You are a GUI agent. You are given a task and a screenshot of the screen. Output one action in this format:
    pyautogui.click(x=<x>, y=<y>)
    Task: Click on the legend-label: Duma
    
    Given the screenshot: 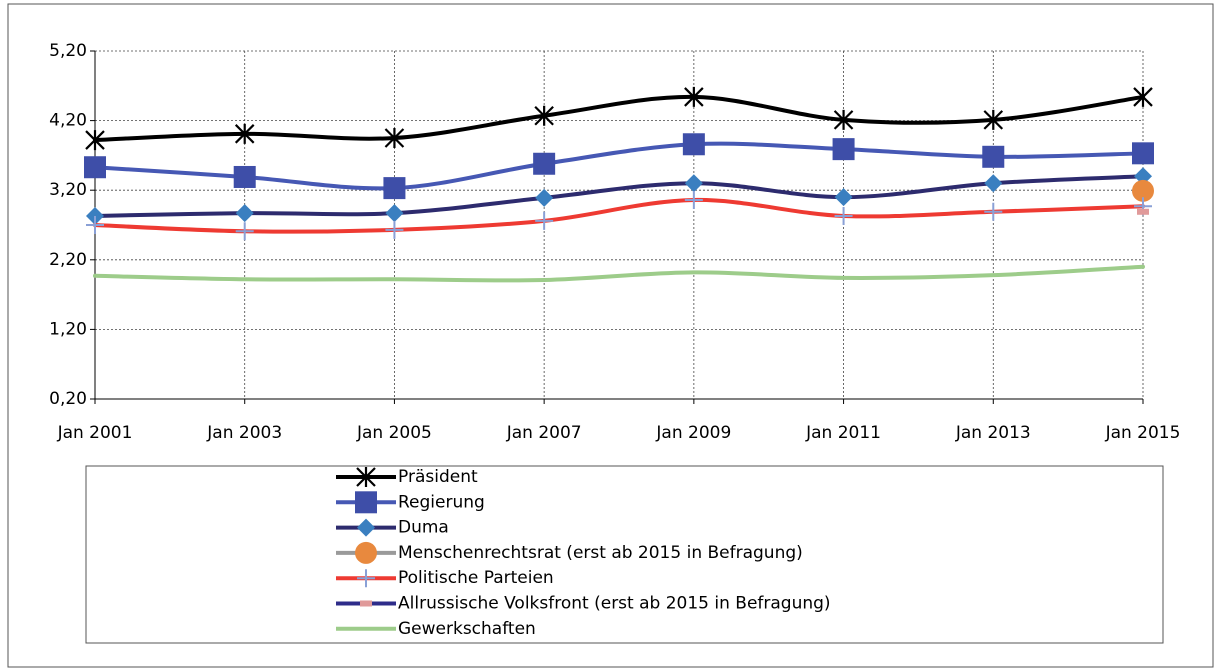 What is the action you would take?
    pyautogui.click(x=423, y=528)
    